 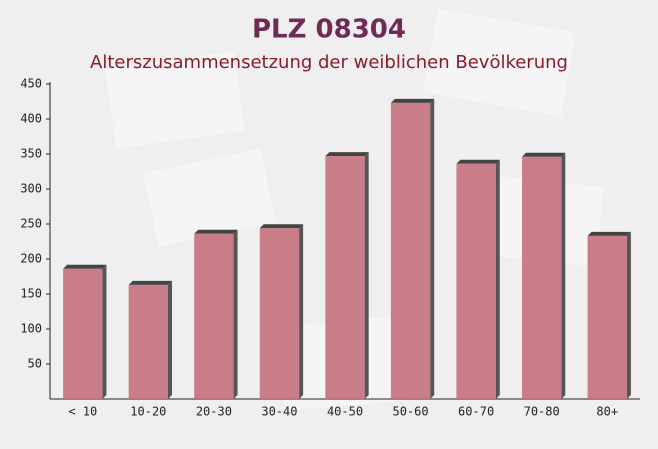 I want to click on x-tick-label: 20-30, so click(x=214, y=412).